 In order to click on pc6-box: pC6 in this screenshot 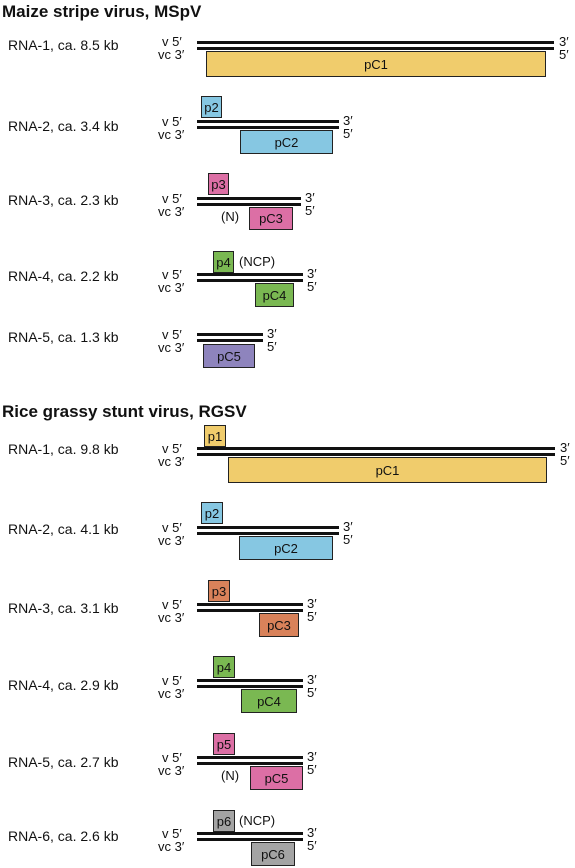, I will do `click(273, 854)`.